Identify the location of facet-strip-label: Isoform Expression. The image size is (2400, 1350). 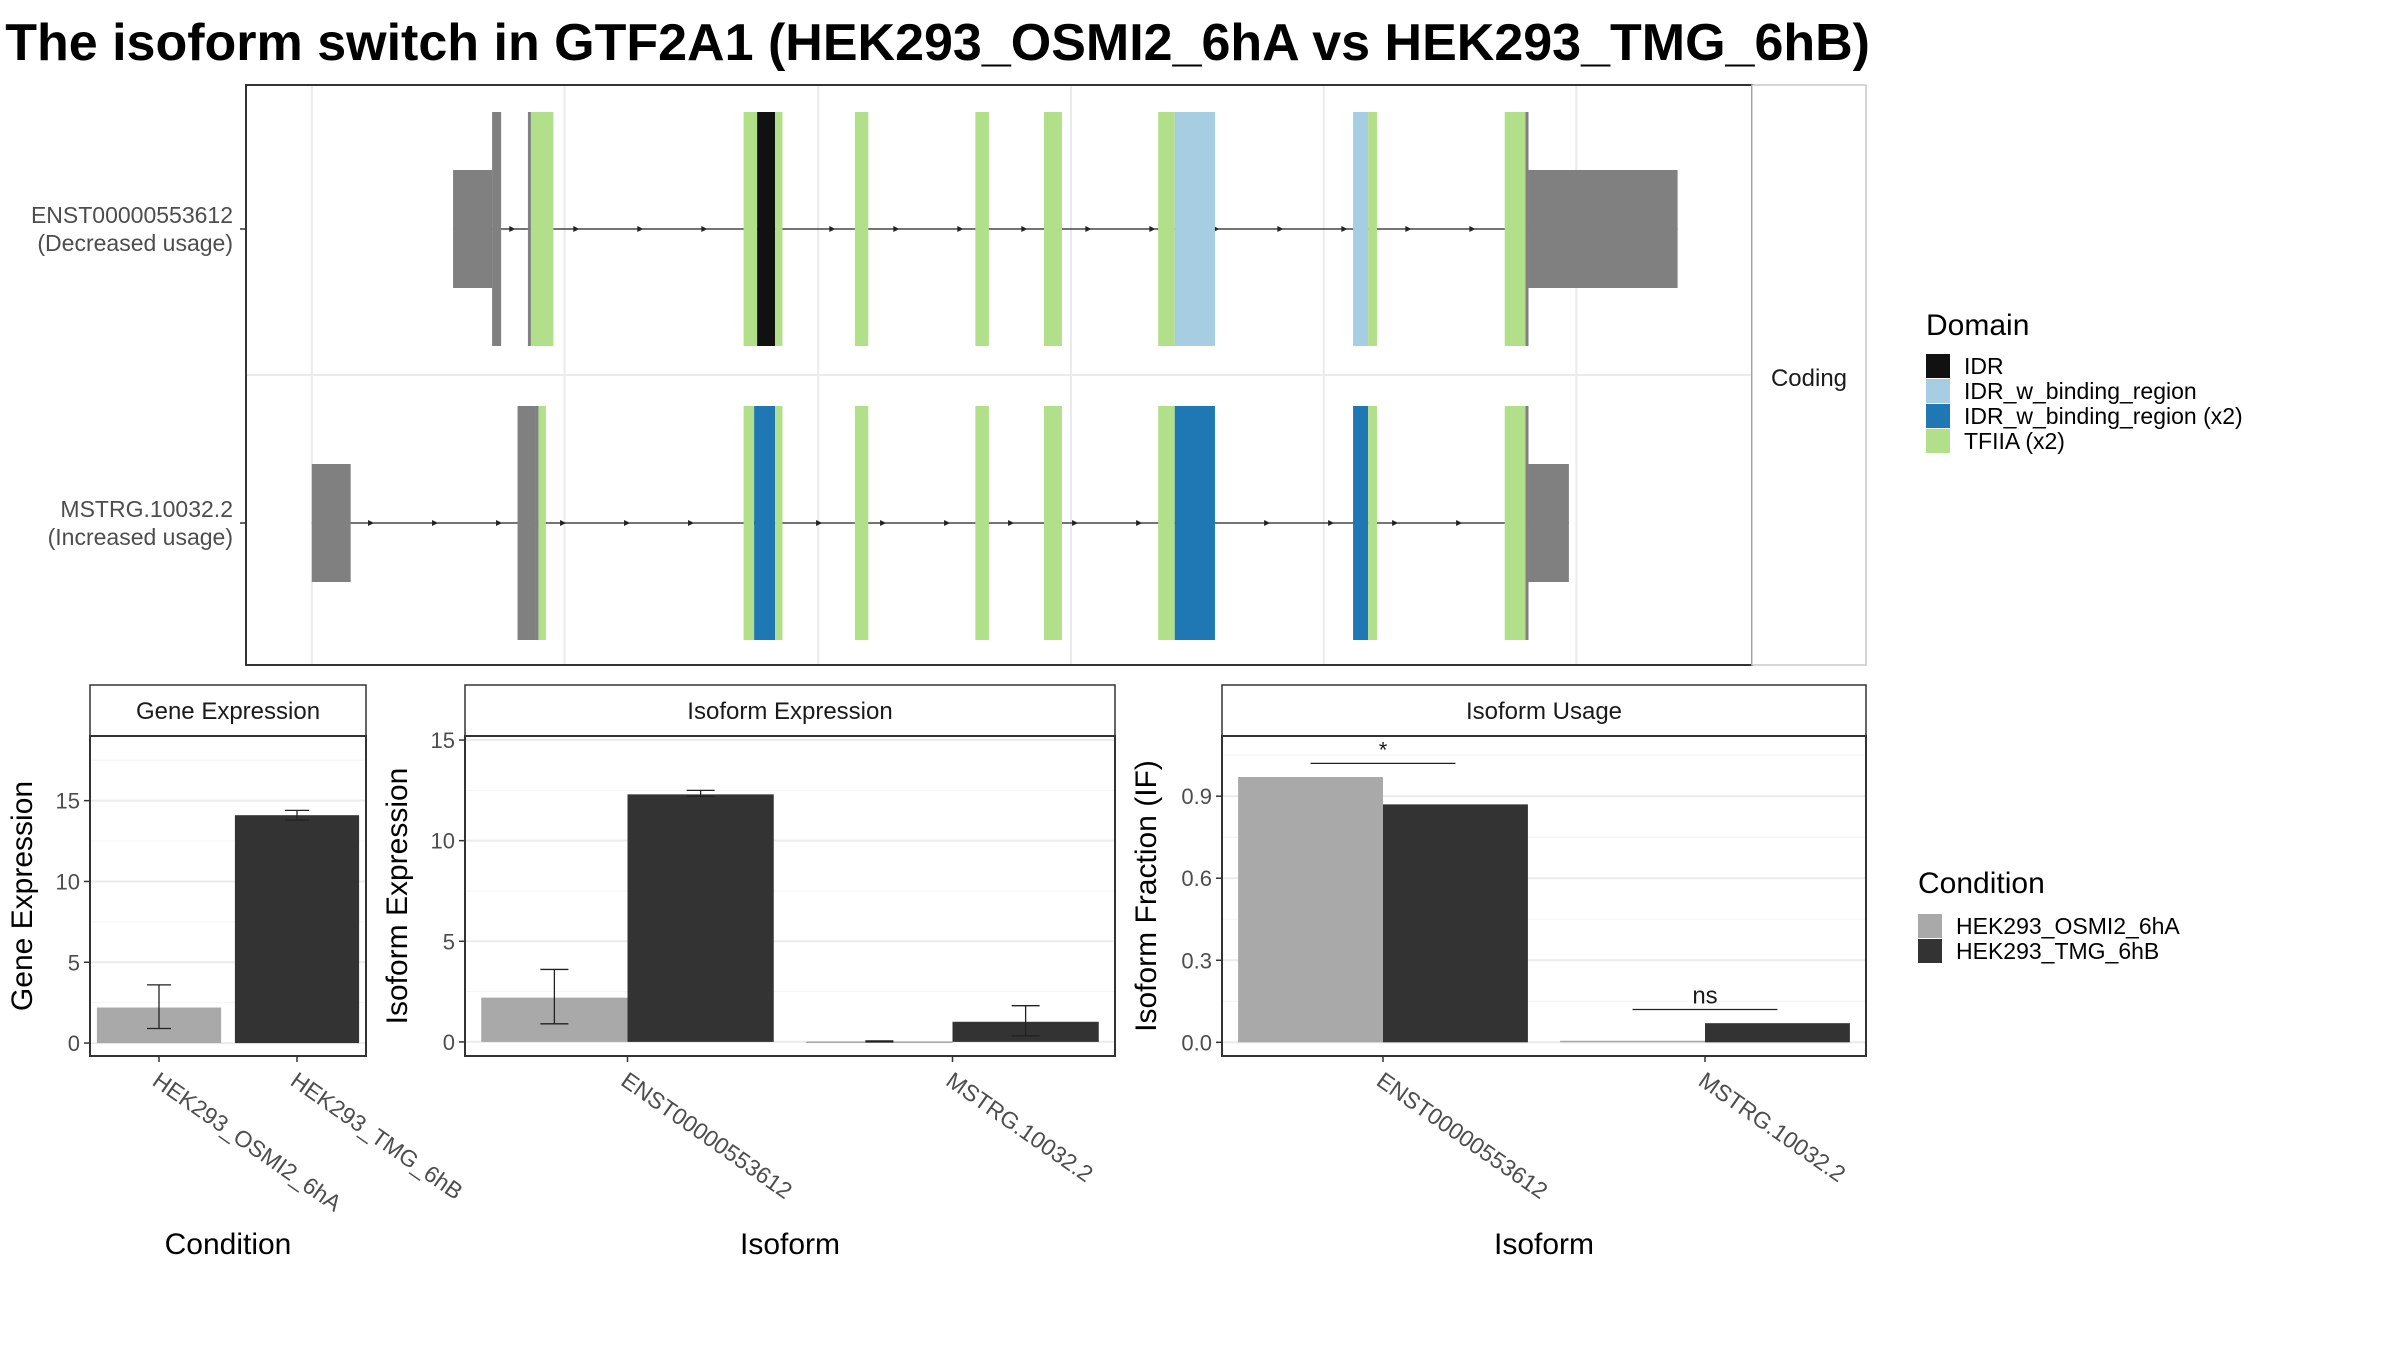
(789, 711).